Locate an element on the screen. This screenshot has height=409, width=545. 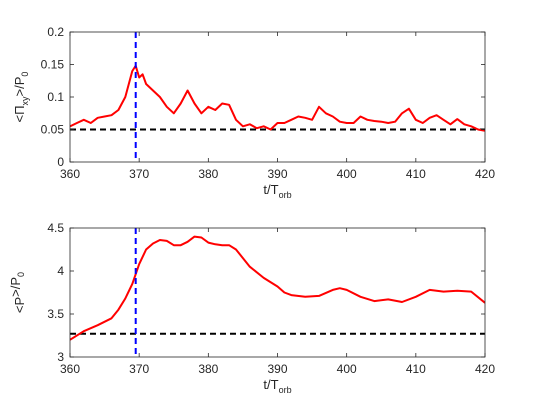
top-x-tick-label: 380 is located at coordinates (208, 174).